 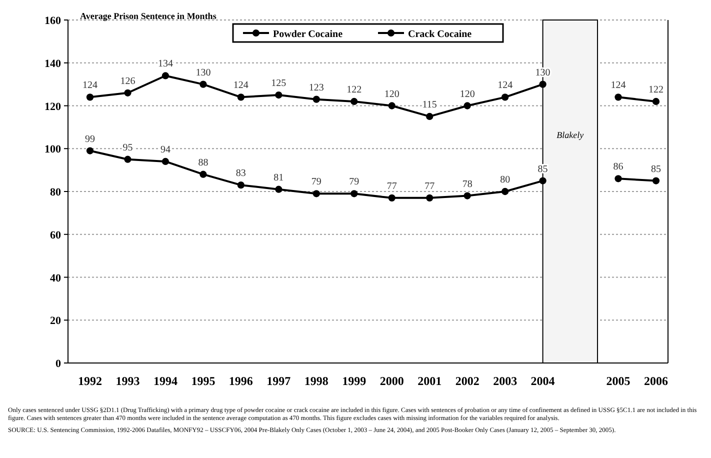 What do you see at coordinates (308, 34) in the screenshot?
I see `legend-label: Powder Cocaine` at bounding box center [308, 34].